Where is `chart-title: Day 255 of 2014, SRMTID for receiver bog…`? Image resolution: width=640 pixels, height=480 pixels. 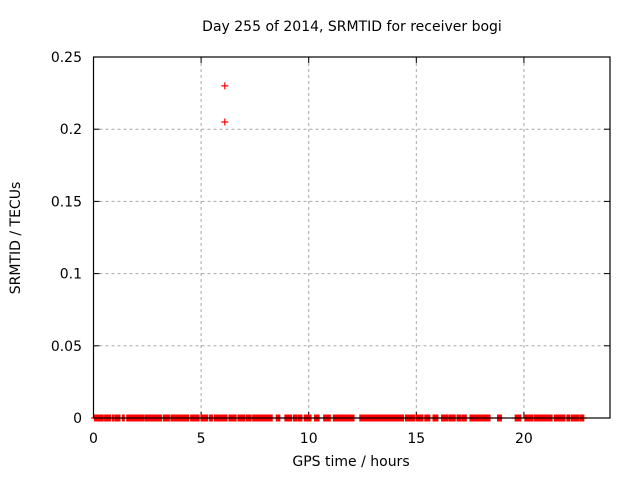
chart-title: Day 255 of 2014, SRMTID for receiver bog… is located at coordinates (352, 27).